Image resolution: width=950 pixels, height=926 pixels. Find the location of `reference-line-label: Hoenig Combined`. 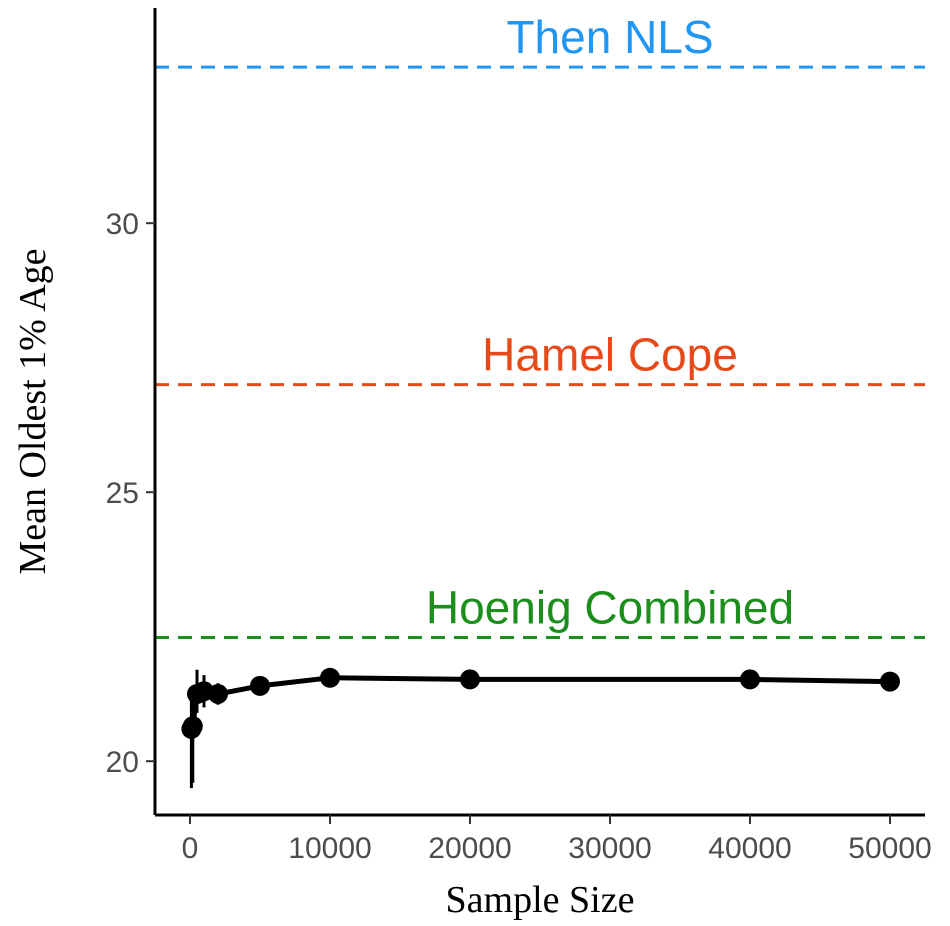

reference-line-label: Hoenig Combined is located at coordinates (610, 607).